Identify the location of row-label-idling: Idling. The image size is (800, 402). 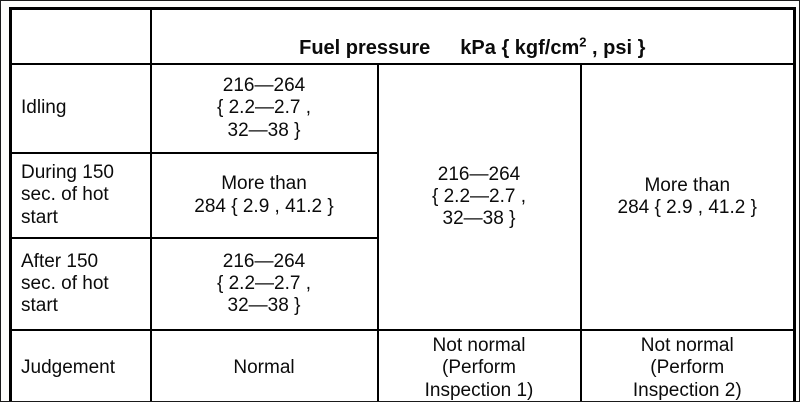
(80, 109).